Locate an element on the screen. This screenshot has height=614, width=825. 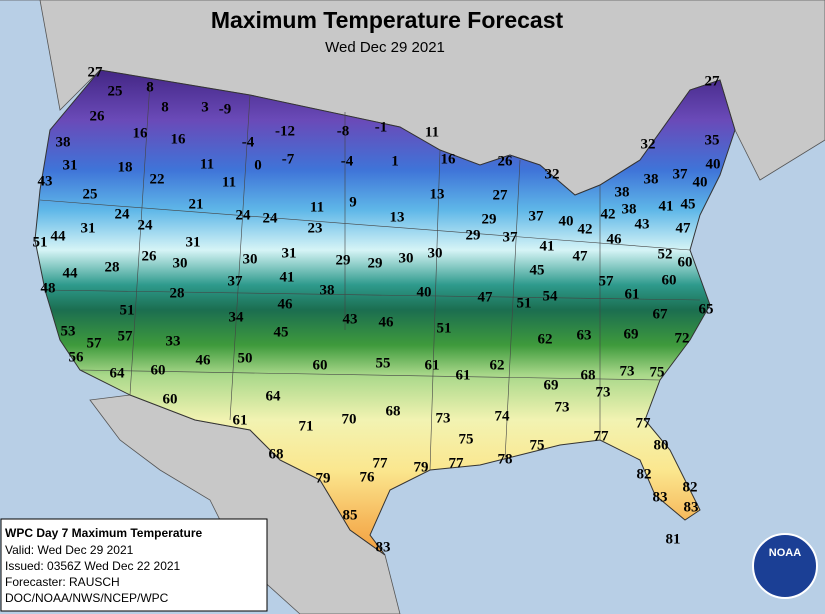
temperature-label: 18 is located at coordinates (125, 167).